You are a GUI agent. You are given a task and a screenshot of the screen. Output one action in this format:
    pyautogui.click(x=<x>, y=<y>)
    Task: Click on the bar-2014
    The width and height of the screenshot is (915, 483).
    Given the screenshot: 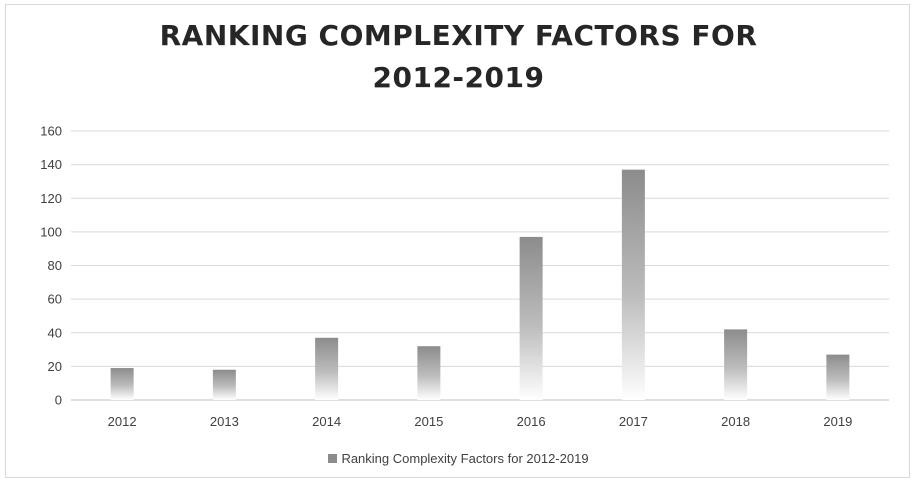 What is the action you would take?
    pyautogui.click(x=327, y=368)
    